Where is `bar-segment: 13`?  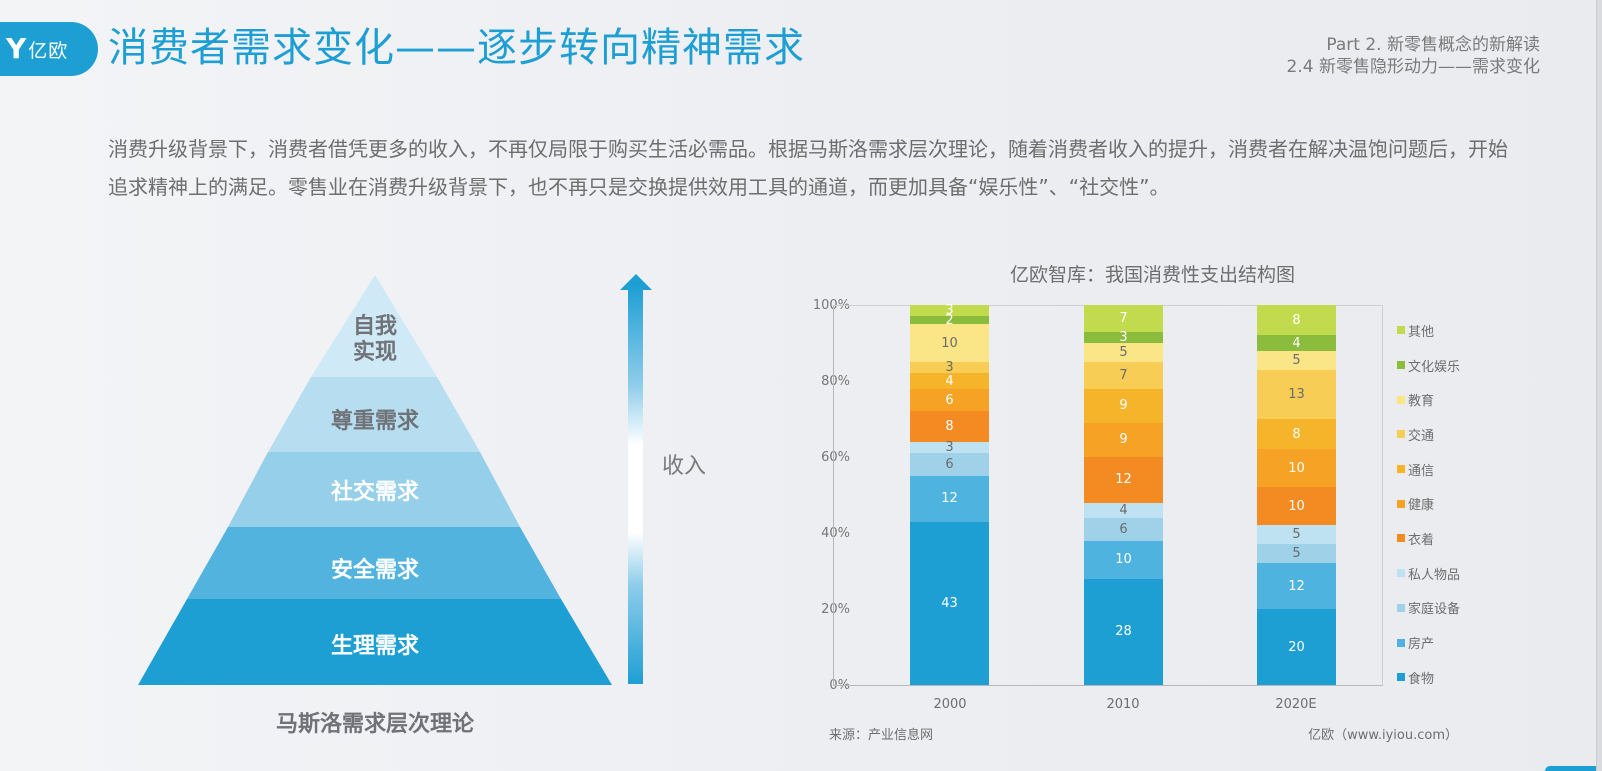
bar-segment: 13 is located at coordinates (1296, 394).